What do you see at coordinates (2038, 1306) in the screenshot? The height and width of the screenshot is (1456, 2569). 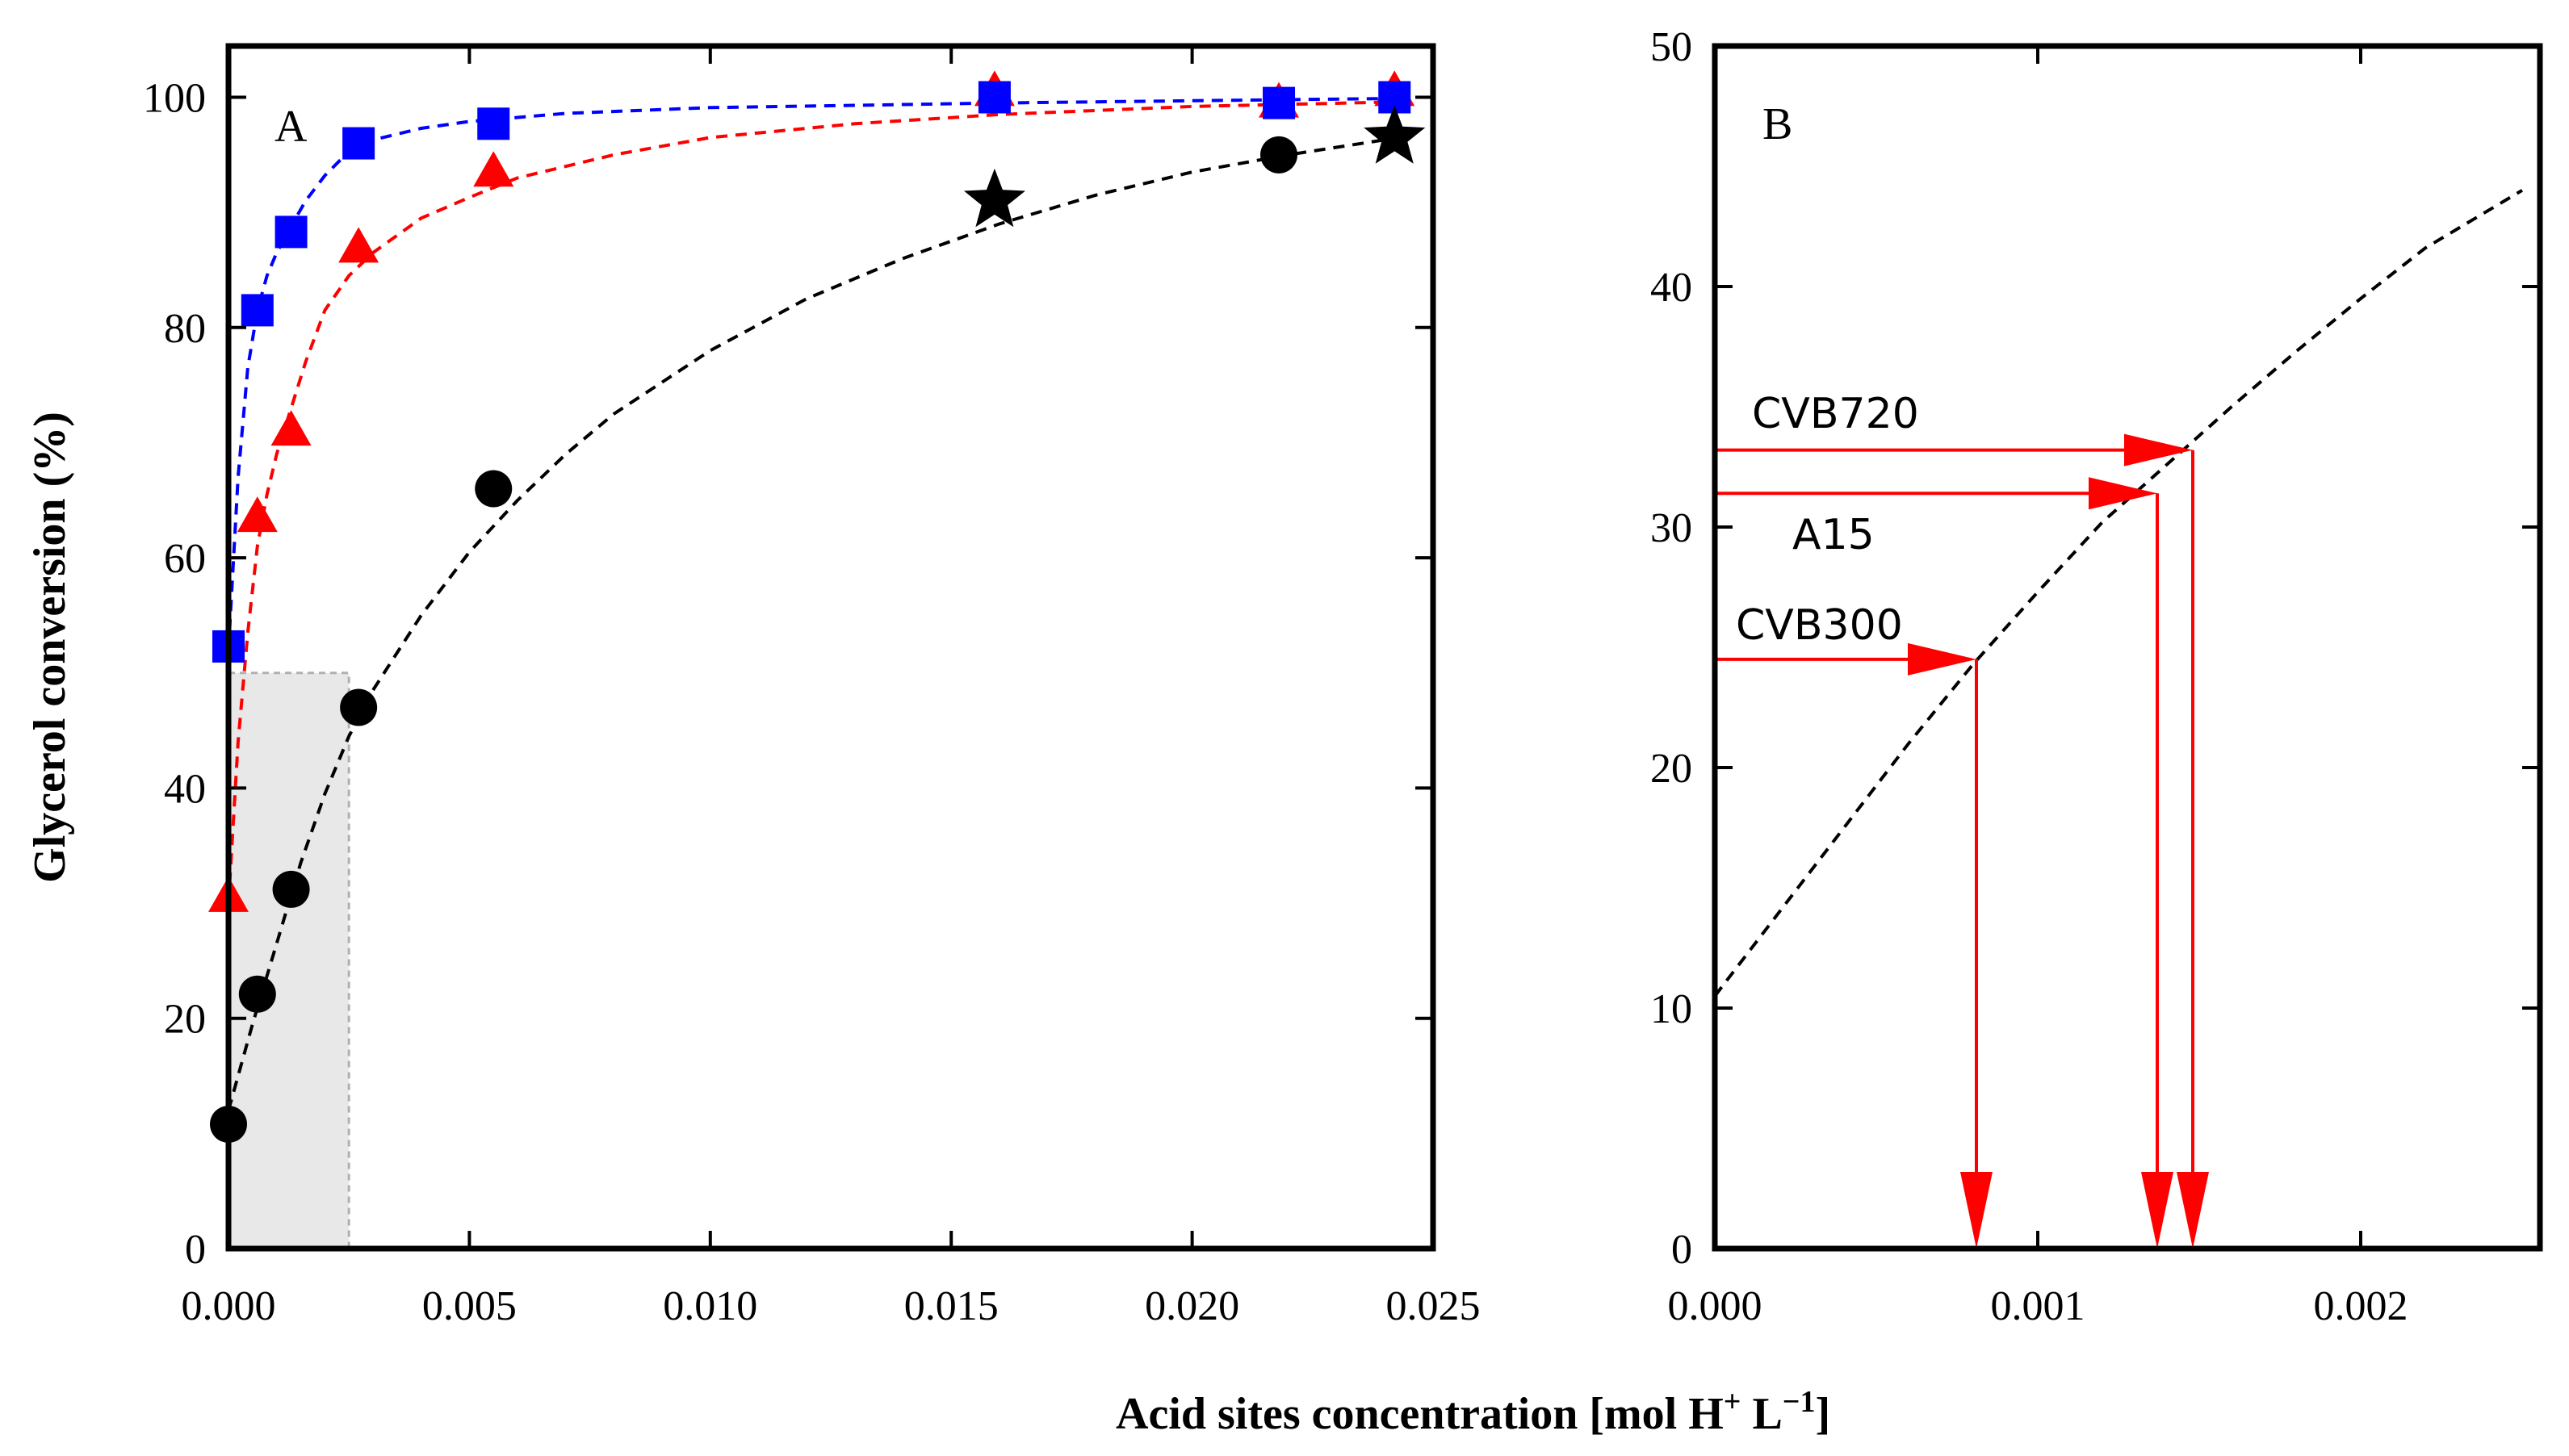 I see `x-tick-label-b: 0.001` at bounding box center [2038, 1306].